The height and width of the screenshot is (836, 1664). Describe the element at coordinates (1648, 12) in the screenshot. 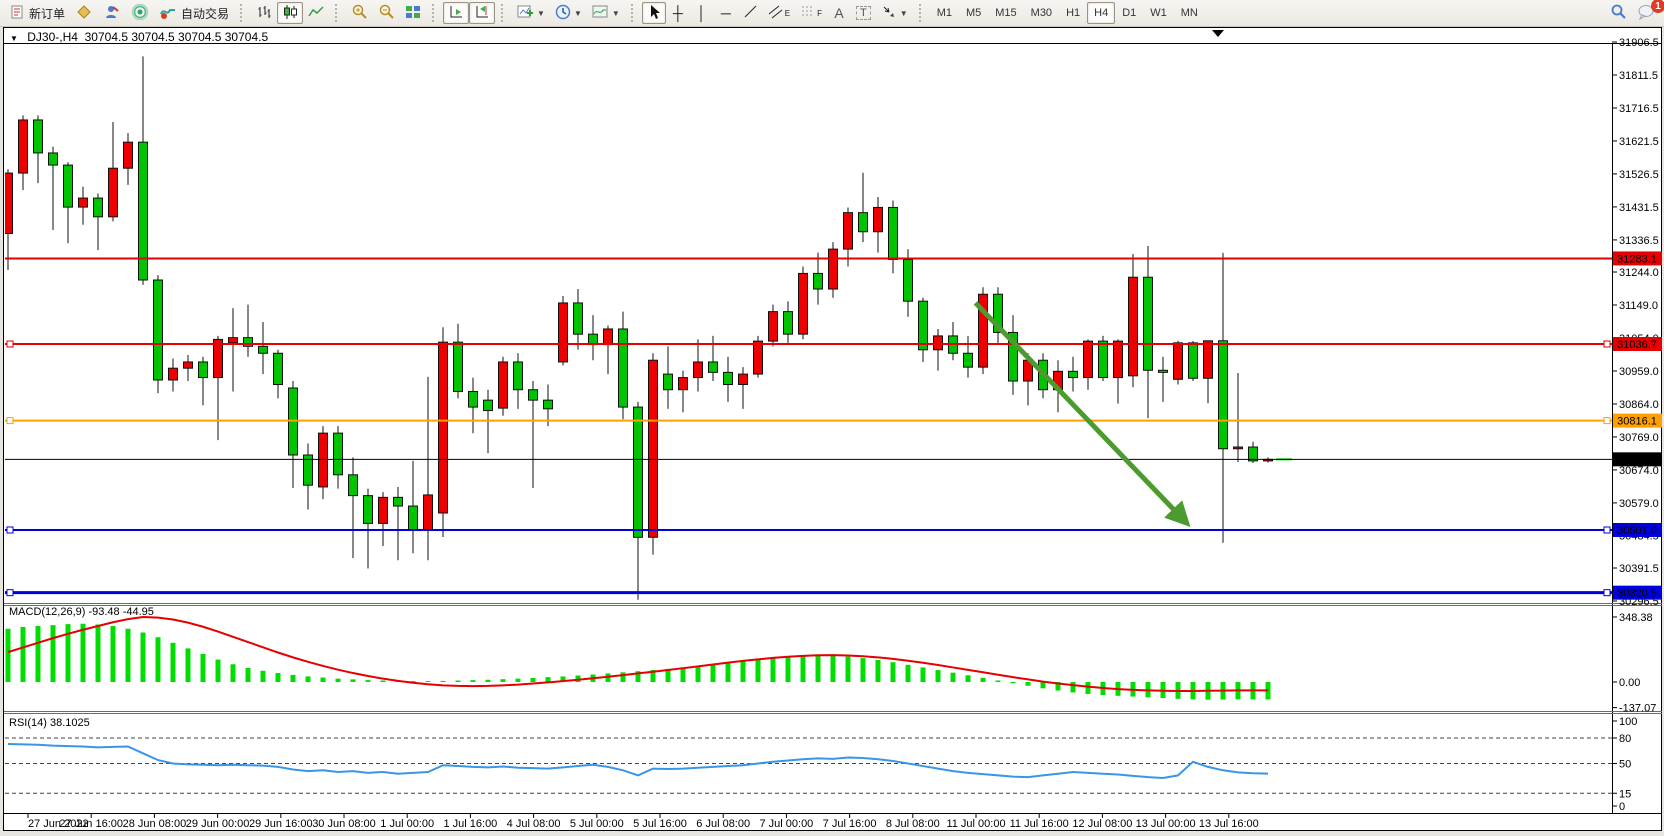

I see `notifications-button: 1` at that location.